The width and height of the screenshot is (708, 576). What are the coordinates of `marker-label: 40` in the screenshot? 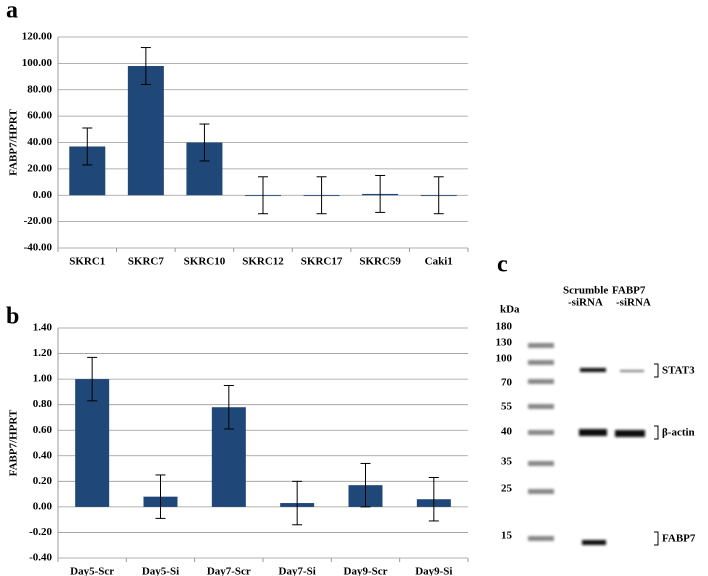 It's located at (507, 432).